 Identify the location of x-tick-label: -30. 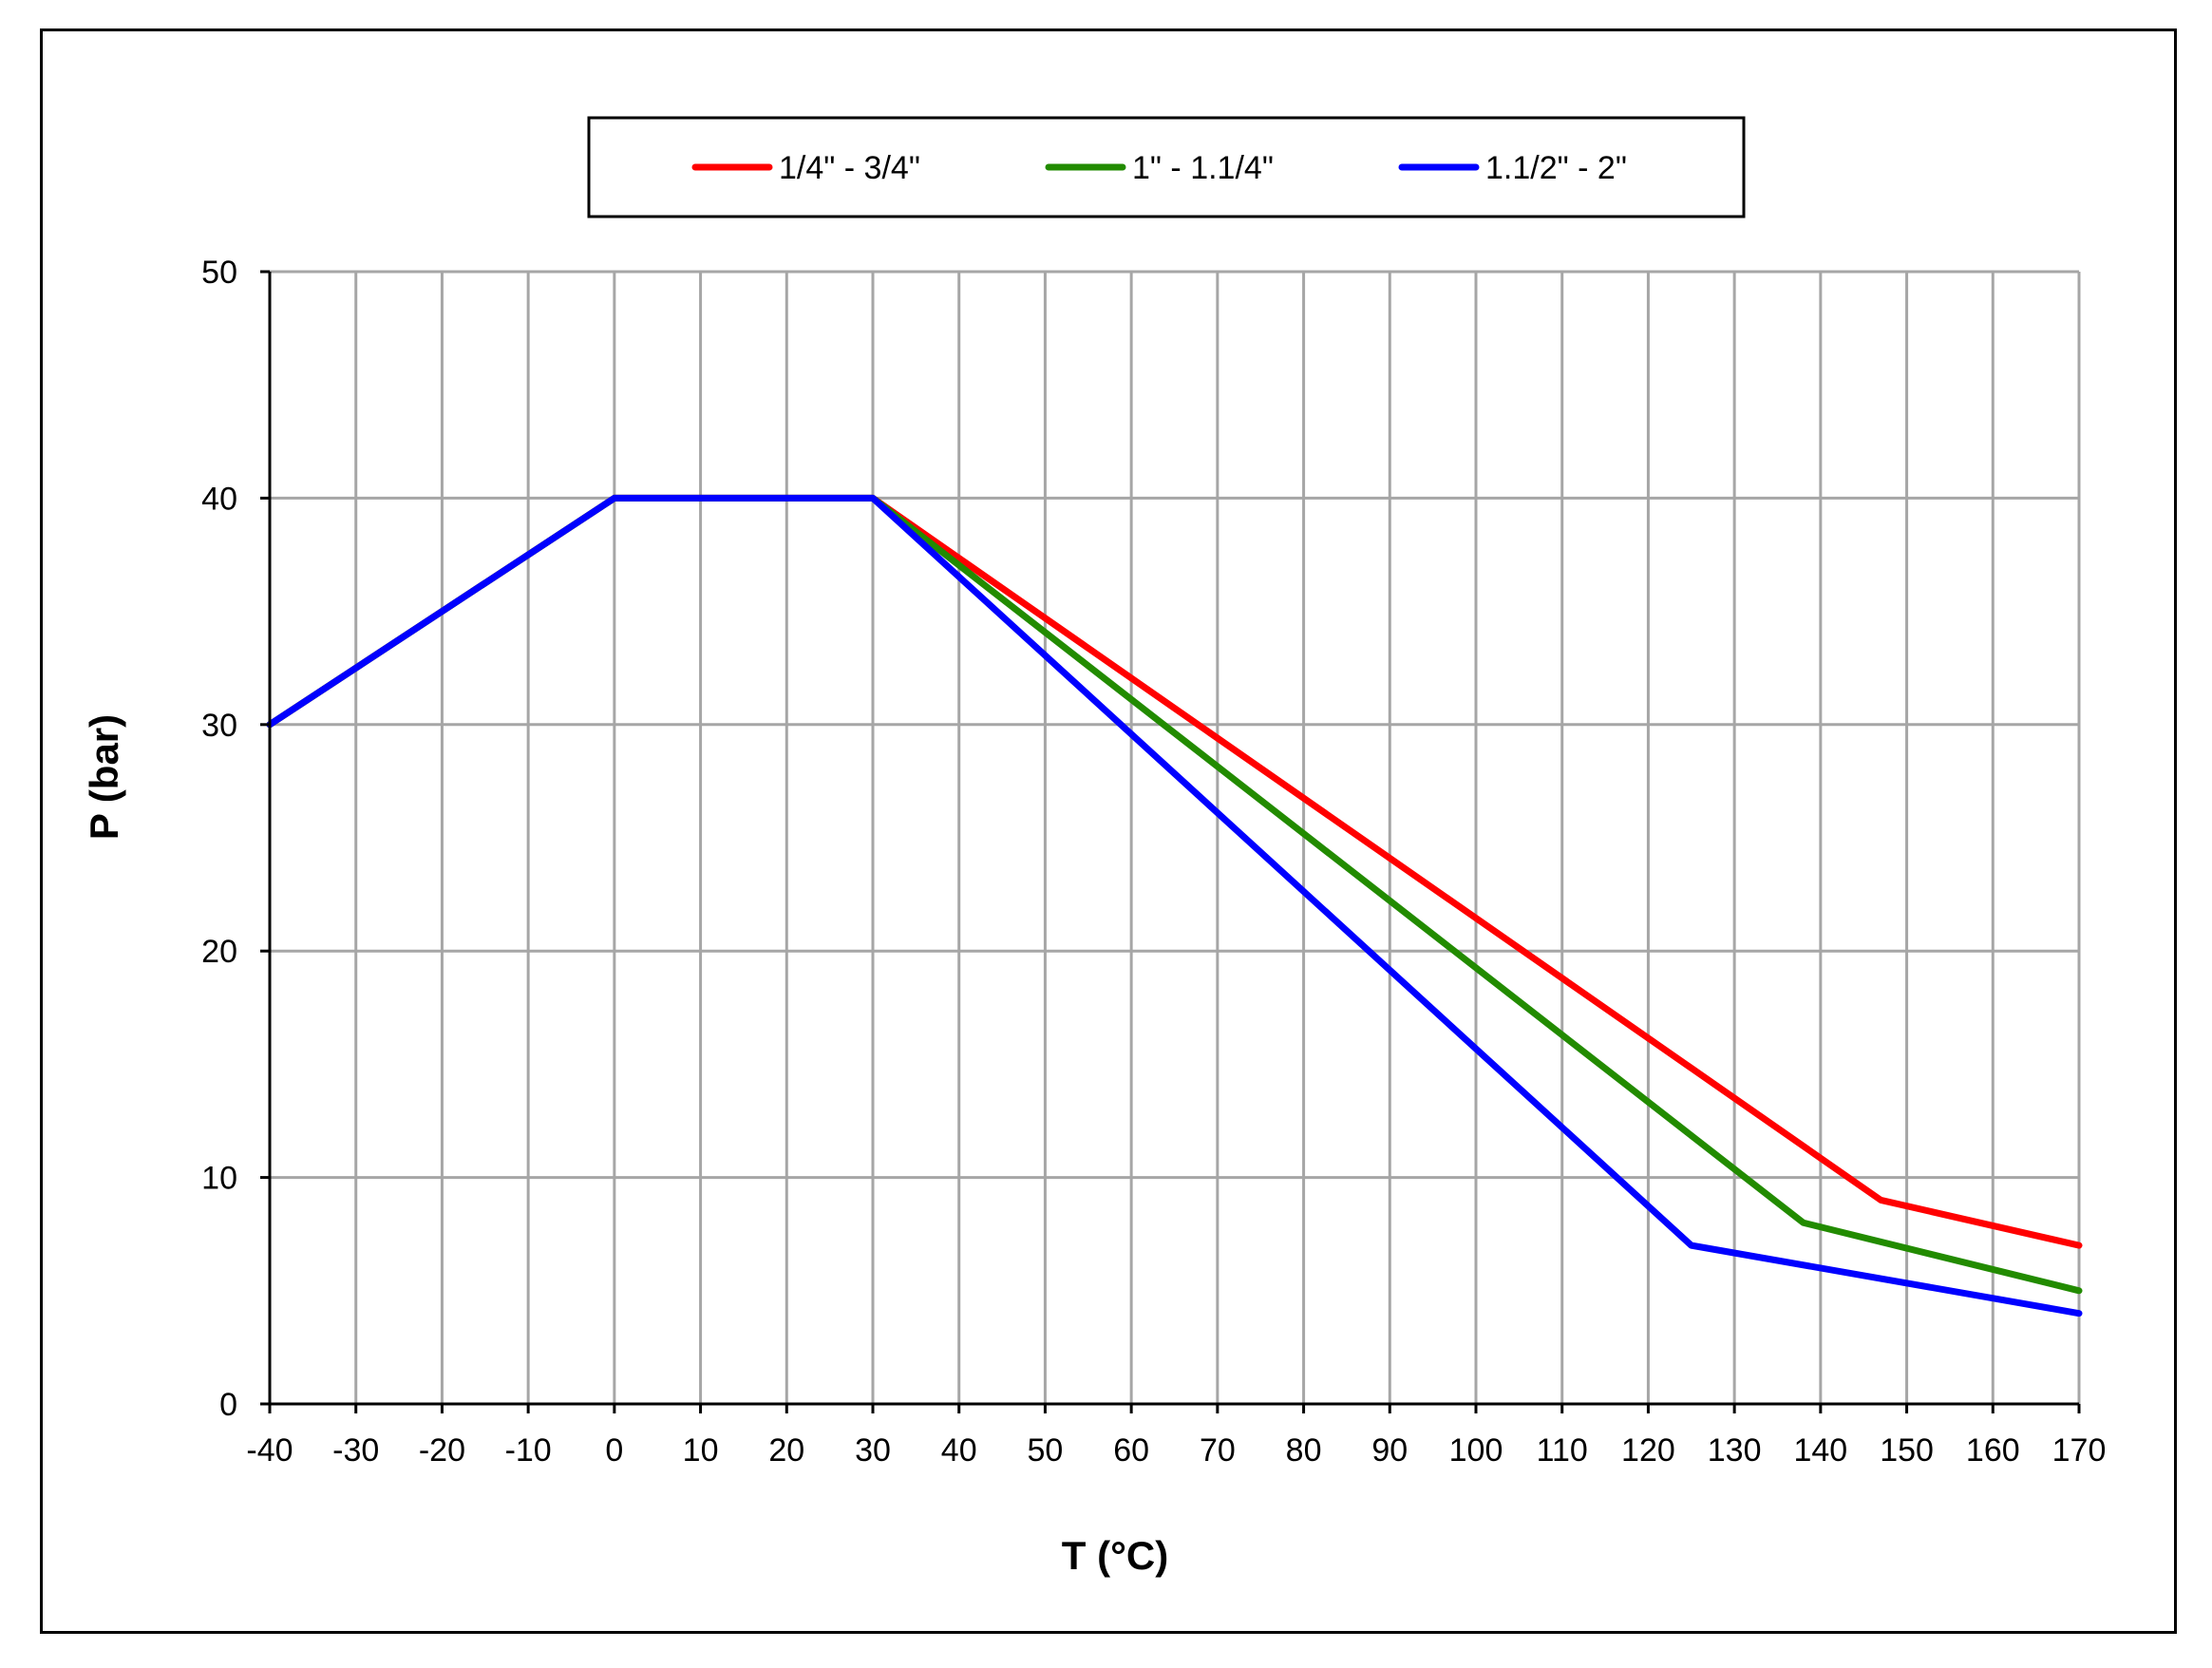
(355, 1450).